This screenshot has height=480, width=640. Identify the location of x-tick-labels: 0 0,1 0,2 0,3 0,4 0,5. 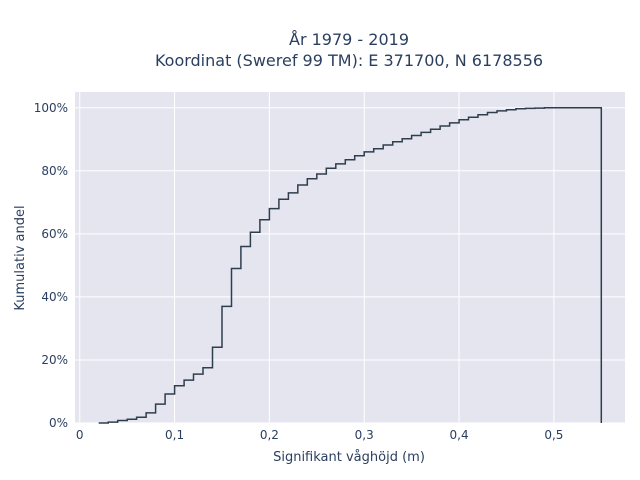
(320, 435).